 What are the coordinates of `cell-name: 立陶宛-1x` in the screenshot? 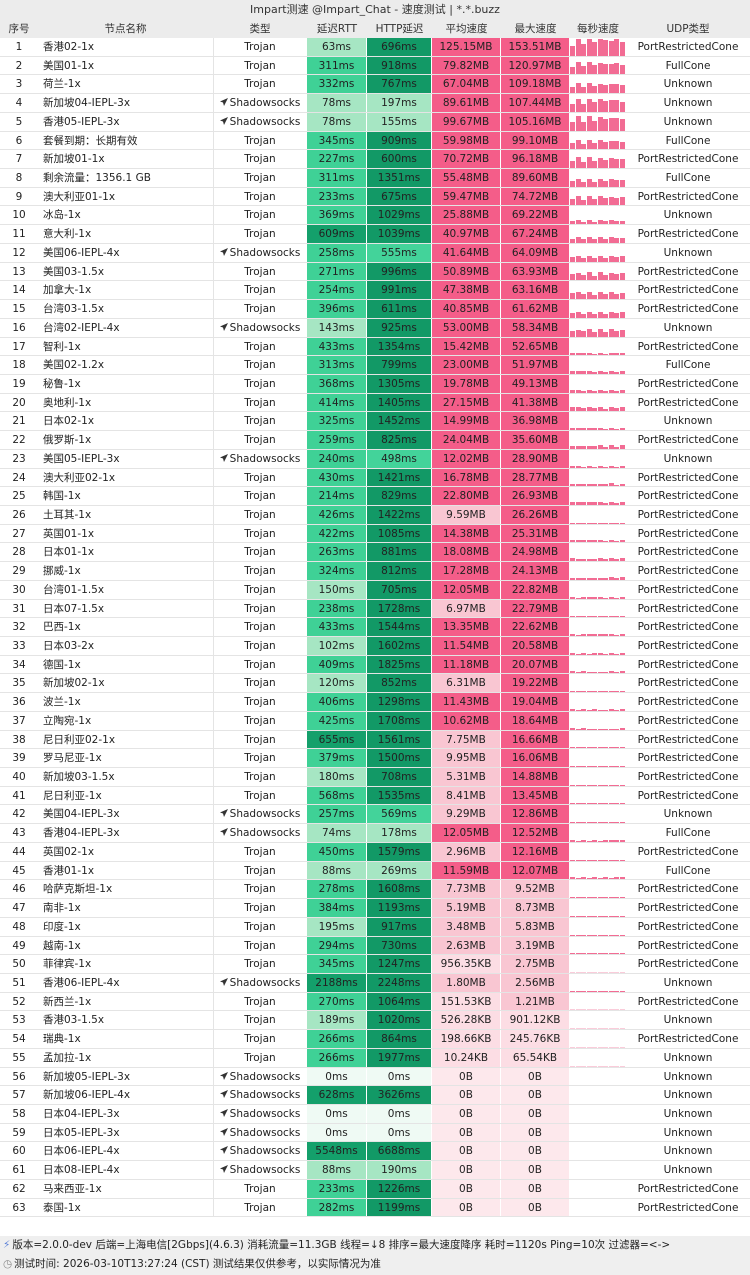 It's located at (125, 721).